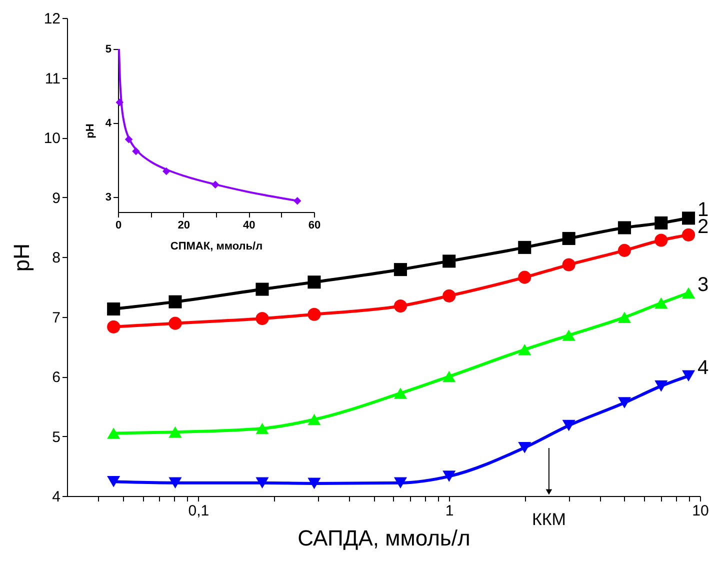 The width and height of the screenshot is (709, 575). Describe the element at coordinates (184, 226) in the screenshot. I see `x-tick-label: 20` at that location.